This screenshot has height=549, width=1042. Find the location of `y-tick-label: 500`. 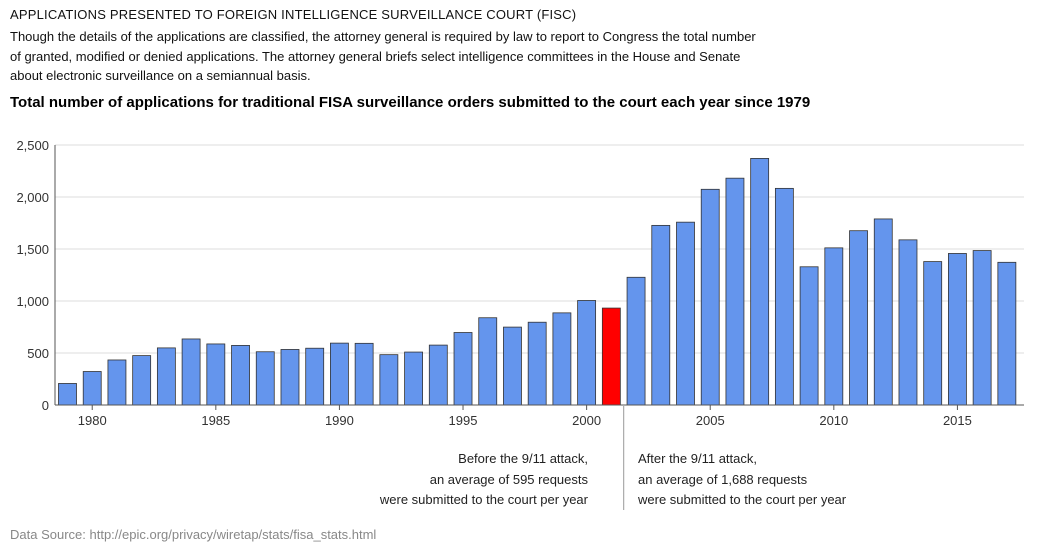

y-tick-label: 500 is located at coordinates (38, 353).